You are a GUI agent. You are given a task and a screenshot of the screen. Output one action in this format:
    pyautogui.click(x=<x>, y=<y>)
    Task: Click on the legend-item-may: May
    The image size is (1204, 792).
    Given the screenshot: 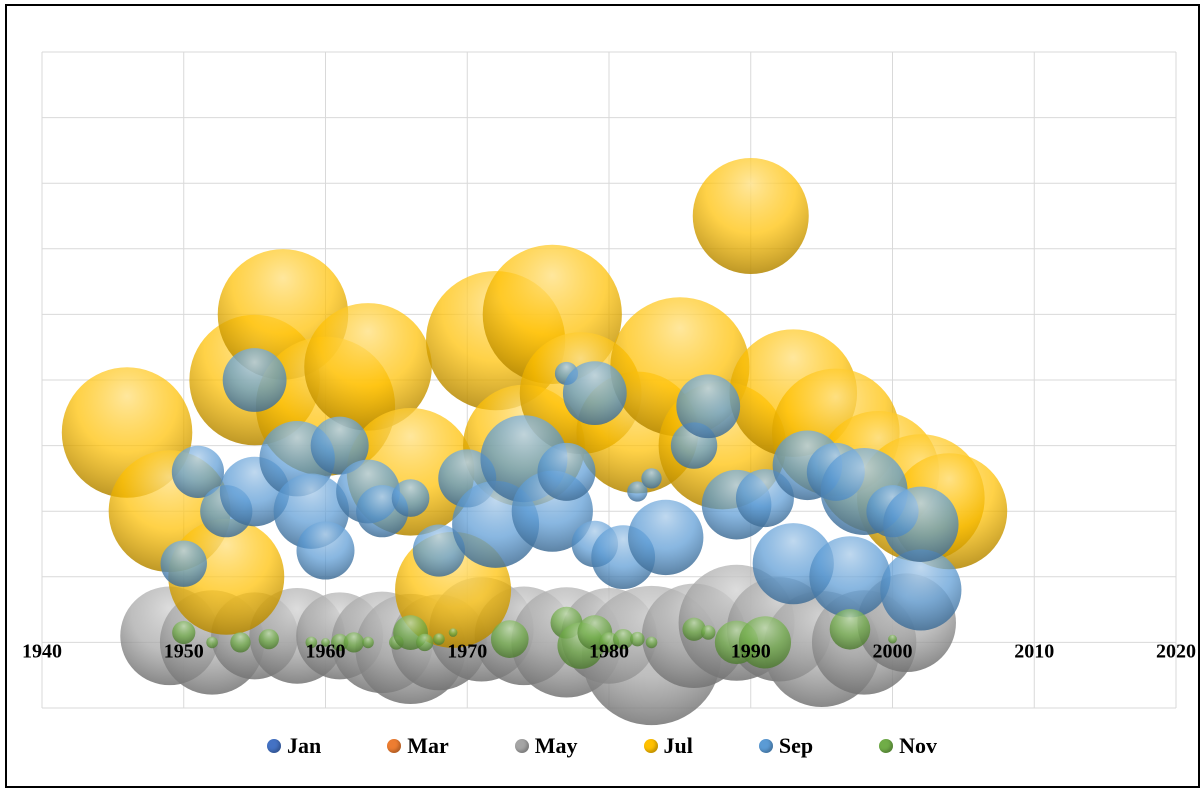 What is the action you would take?
    pyautogui.click(x=546, y=746)
    